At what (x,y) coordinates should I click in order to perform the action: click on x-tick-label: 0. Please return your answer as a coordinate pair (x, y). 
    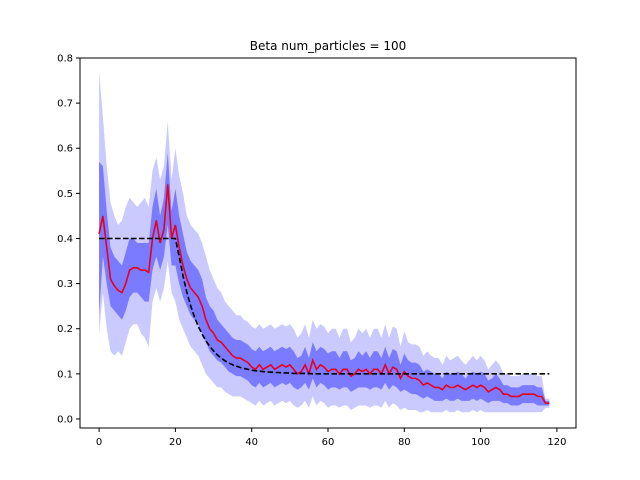
    Looking at the image, I should click on (99, 442).